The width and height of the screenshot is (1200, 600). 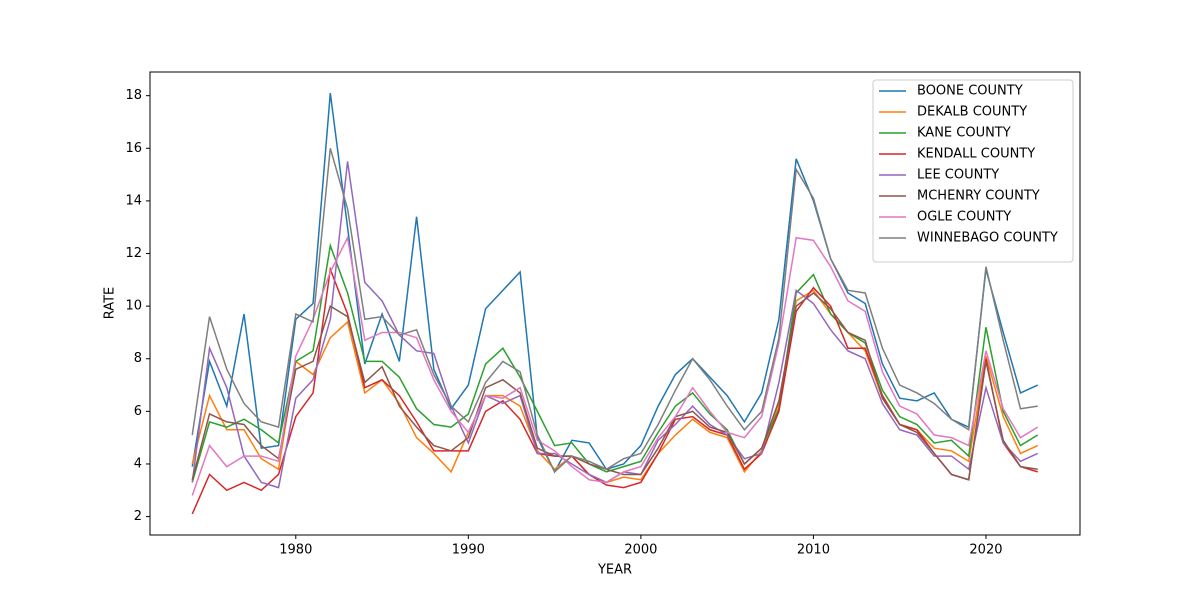 What do you see at coordinates (987, 238) in the screenshot?
I see `legend-label: WINNEBAGO COUNTY` at bounding box center [987, 238].